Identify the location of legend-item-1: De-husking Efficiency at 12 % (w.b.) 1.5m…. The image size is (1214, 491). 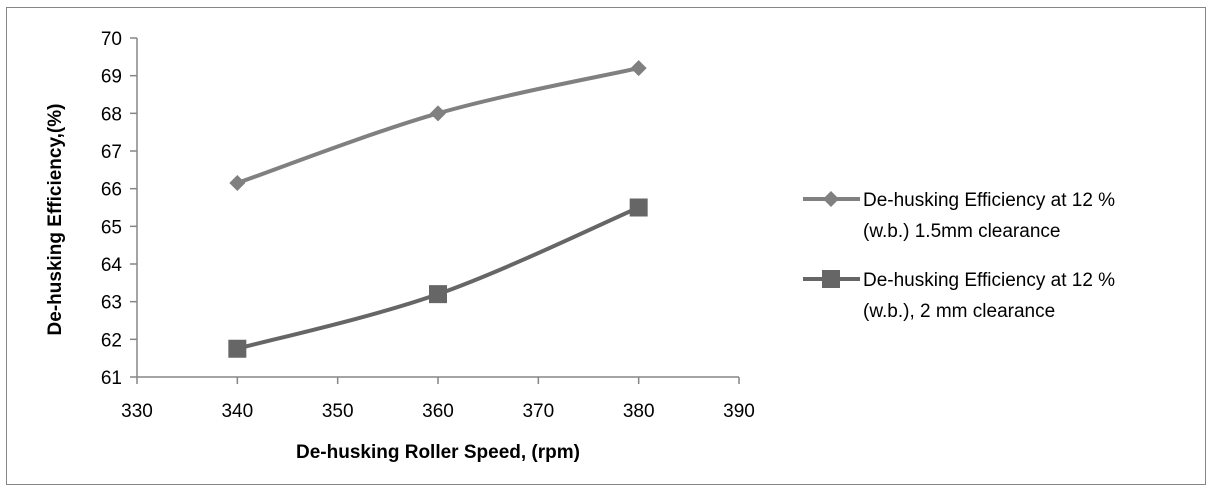
(959, 216).